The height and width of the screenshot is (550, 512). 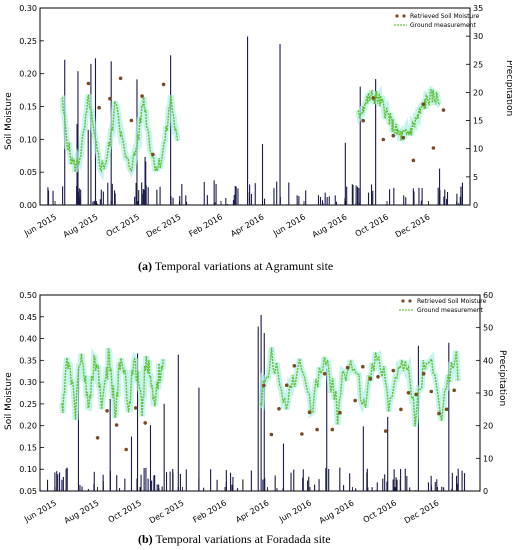 What do you see at coordinates (330, 225) in the screenshot?
I see `x-tick-label: Aug 2016` at bounding box center [330, 225].